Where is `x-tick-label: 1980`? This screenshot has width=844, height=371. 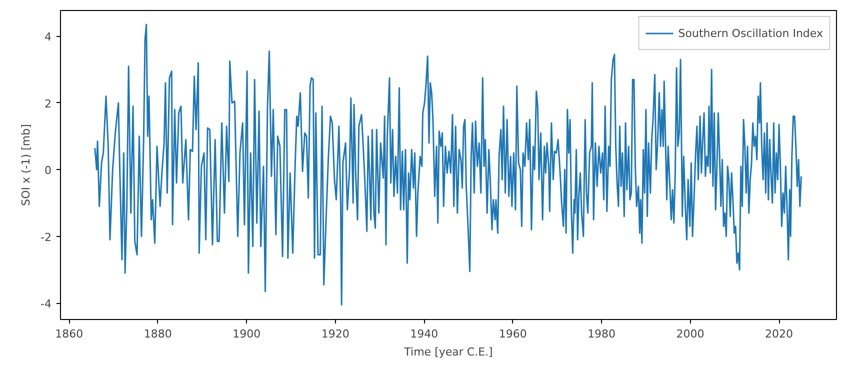
x-tick-label: 1980 is located at coordinates (602, 334).